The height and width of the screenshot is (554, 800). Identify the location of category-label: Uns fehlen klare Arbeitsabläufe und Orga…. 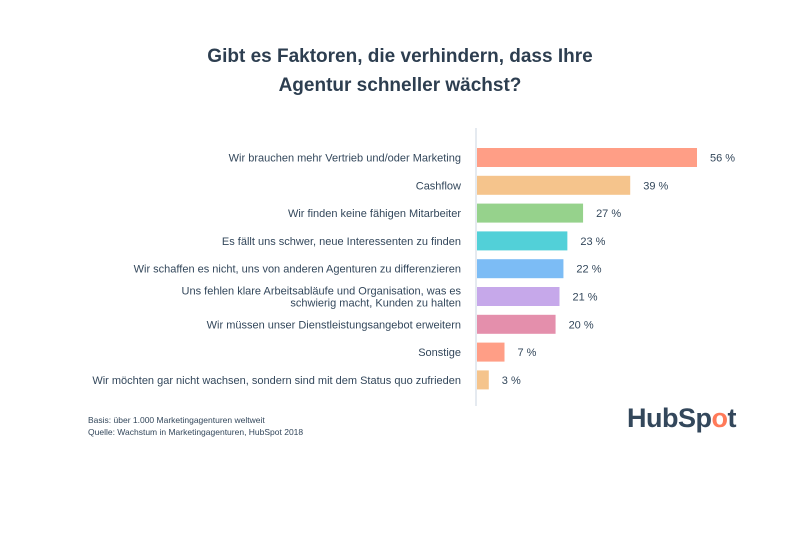
(322, 292).